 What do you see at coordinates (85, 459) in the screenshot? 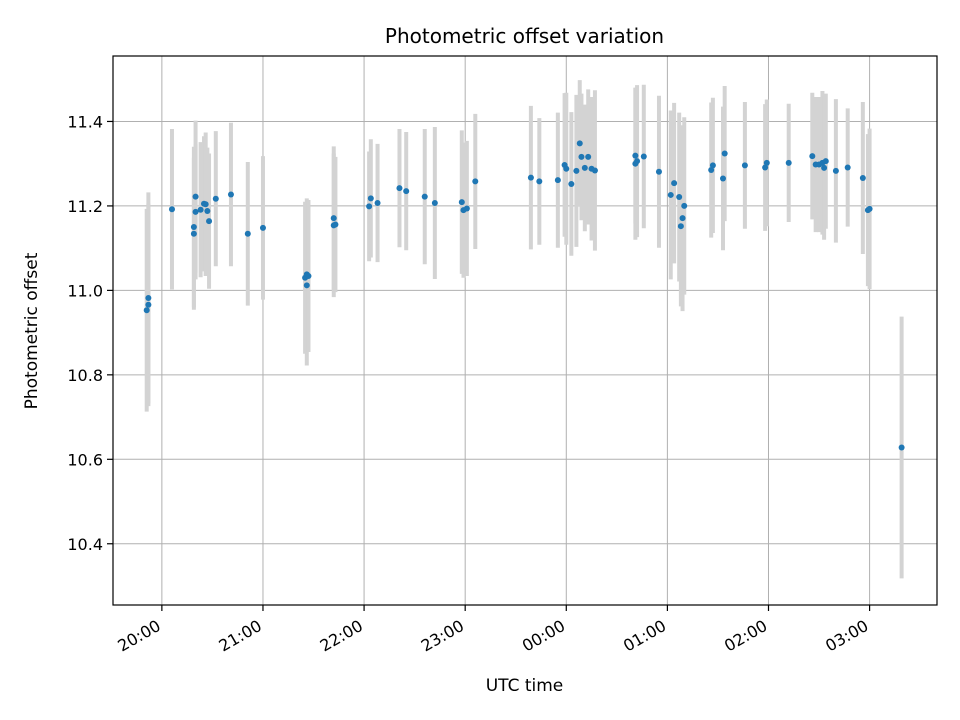
I see `y-tick-label: 10.6` at bounding box center [85, 459].